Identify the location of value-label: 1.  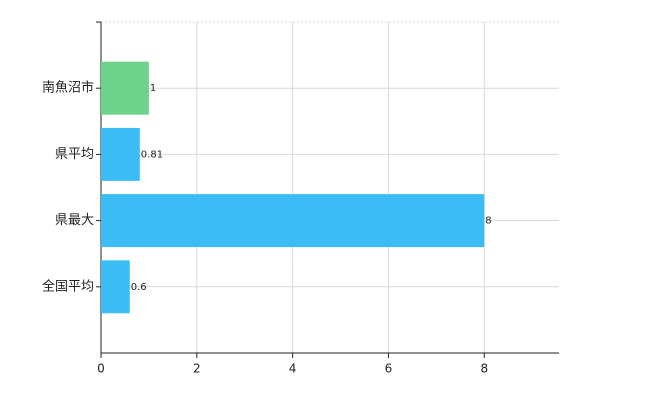
(153, 88).